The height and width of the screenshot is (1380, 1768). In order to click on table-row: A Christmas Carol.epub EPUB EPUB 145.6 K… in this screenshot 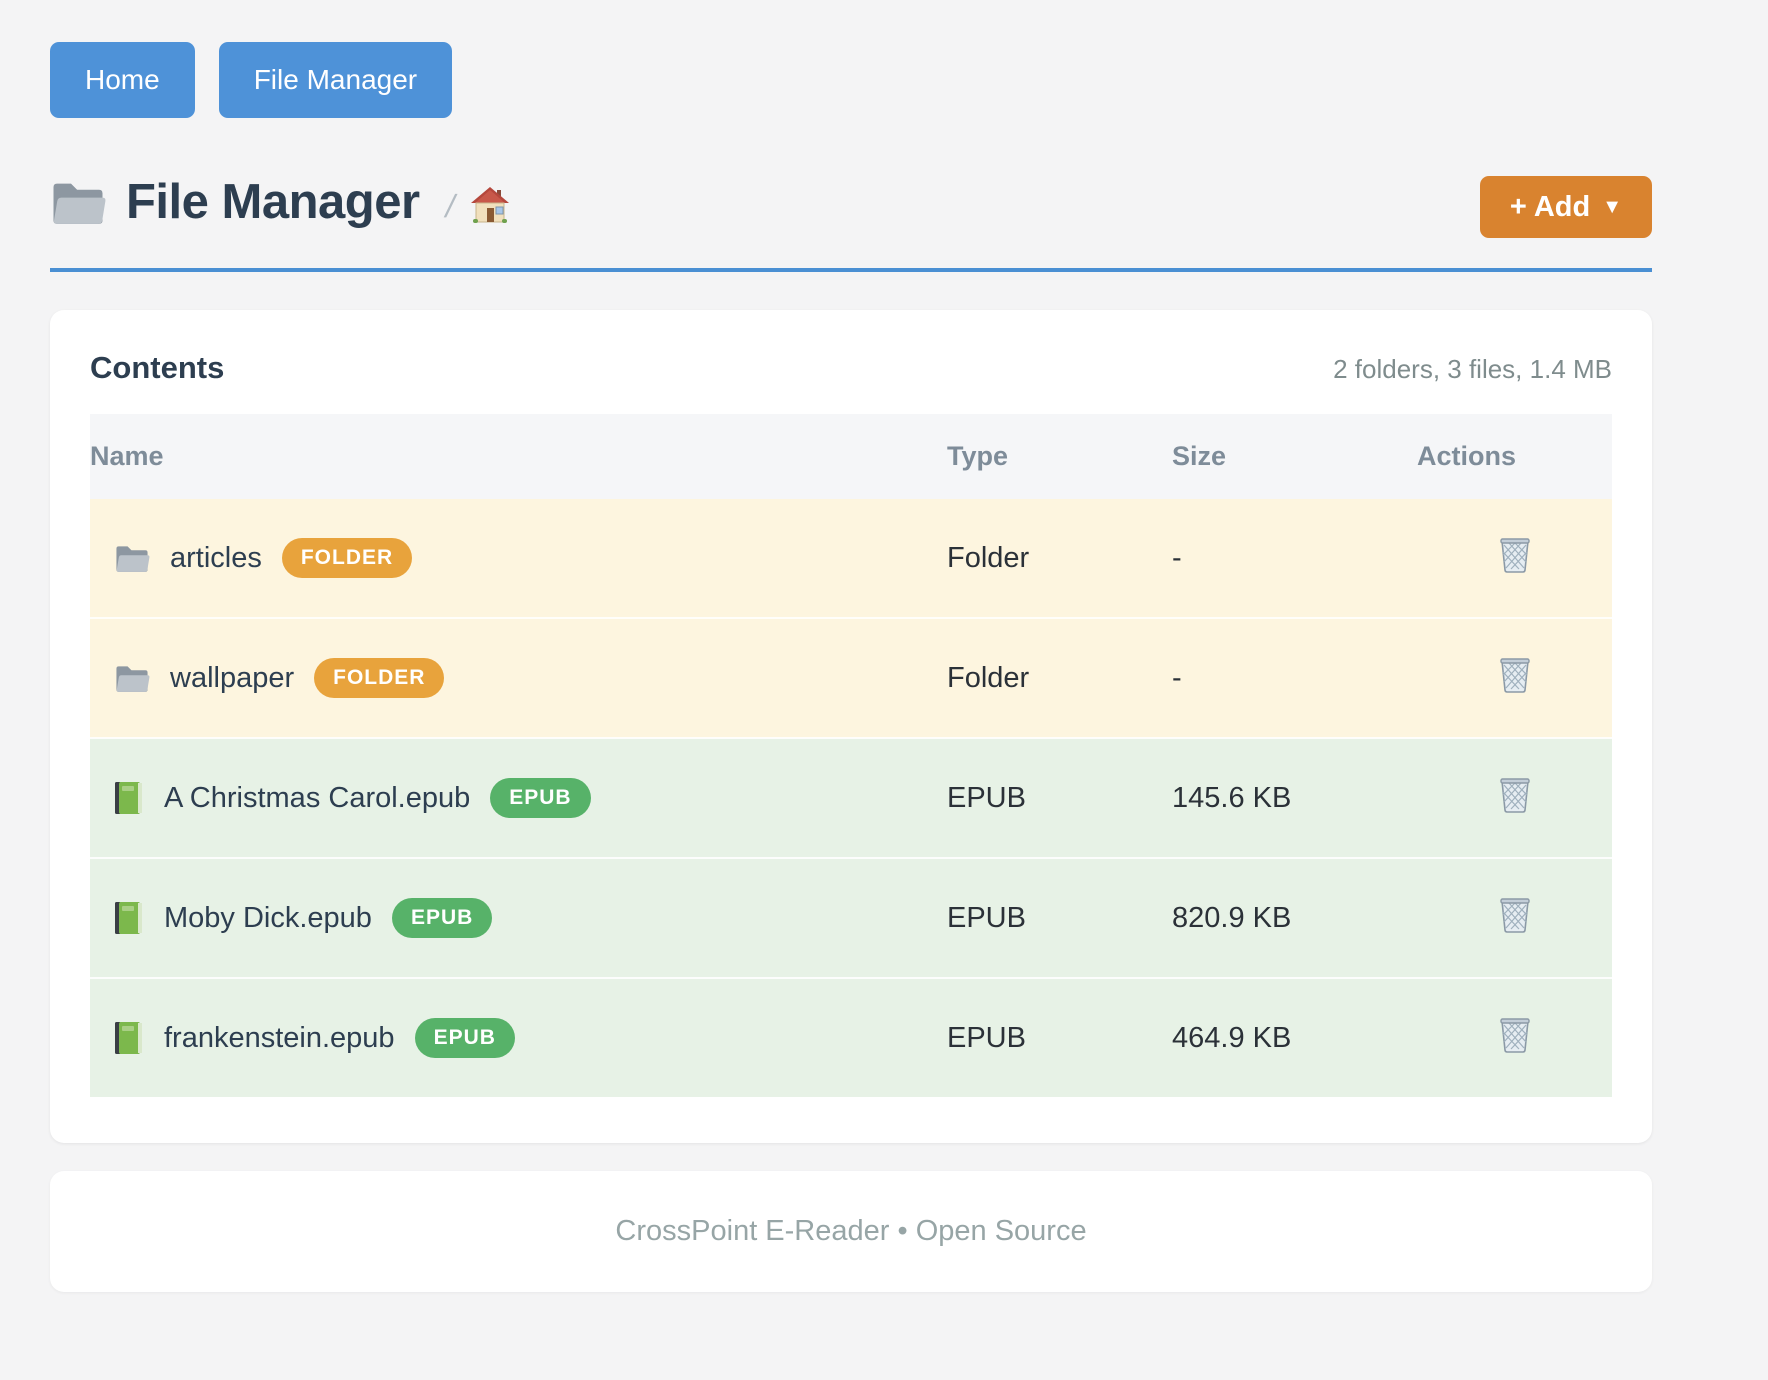, I will do `click(851, 797)`.